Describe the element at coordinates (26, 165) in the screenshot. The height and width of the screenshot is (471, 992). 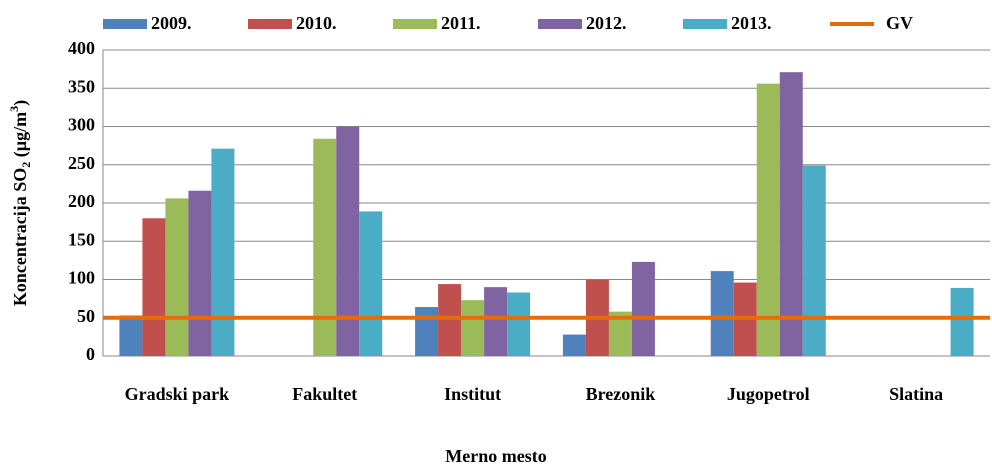
I see `y-label-sub: 2` at that location.